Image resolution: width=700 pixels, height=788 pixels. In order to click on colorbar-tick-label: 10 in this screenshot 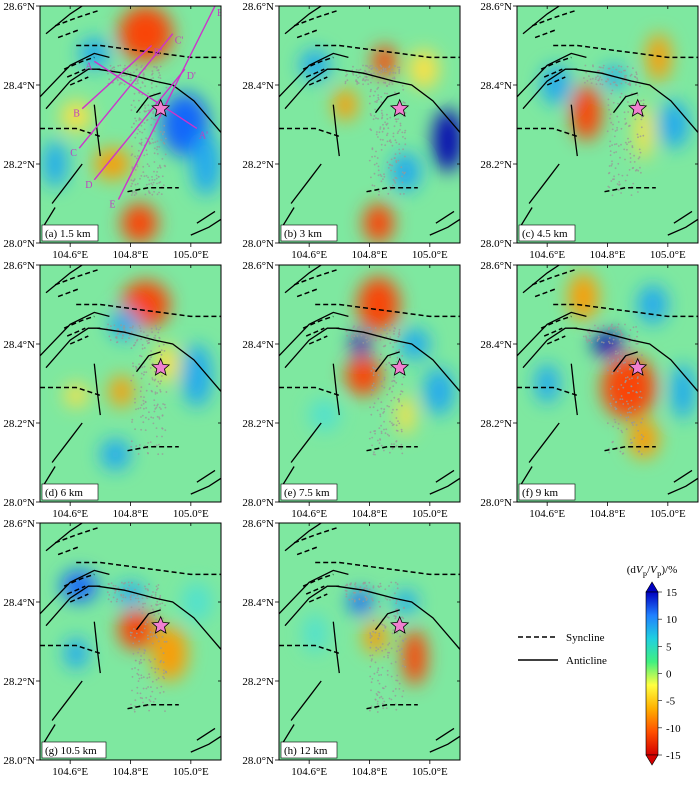, I will do `click(672, 620)`.